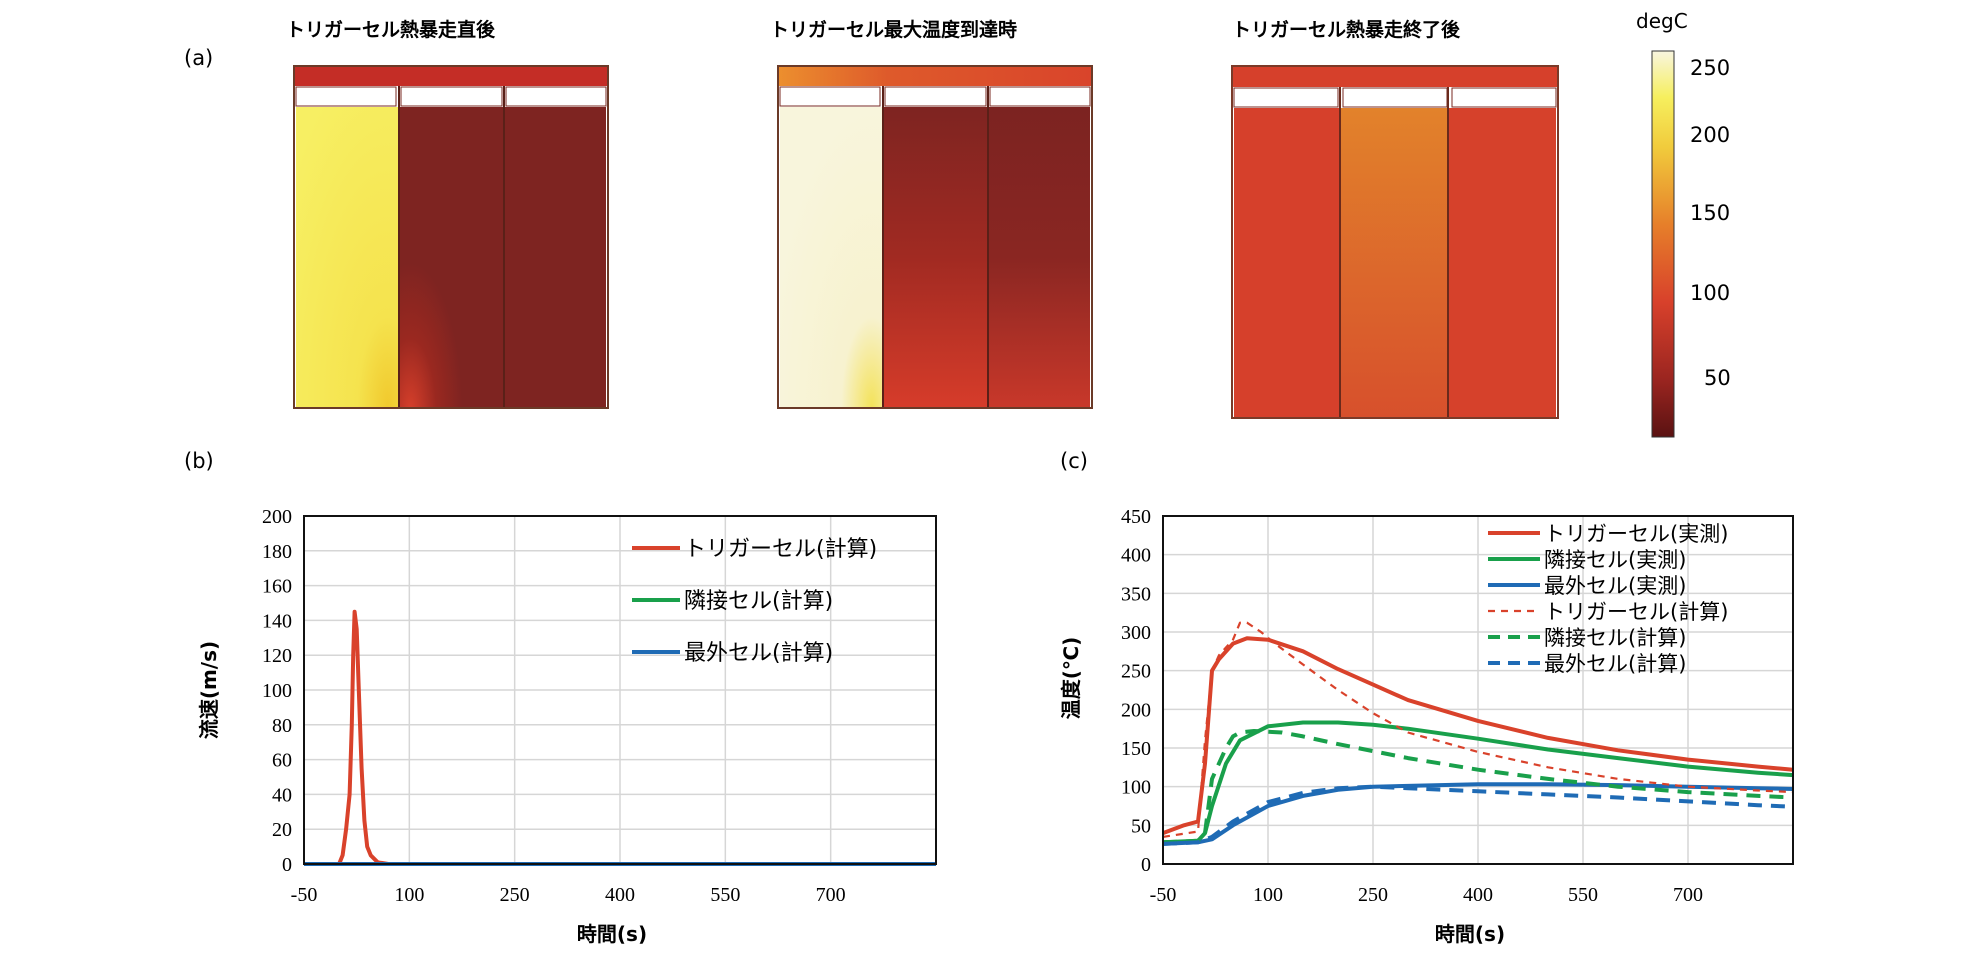 The width and height of the screenshot is (1972, 956). Describe the element at coordinates (282, 726) in the screenshot. I see `y-tick-label: 80` at that location.